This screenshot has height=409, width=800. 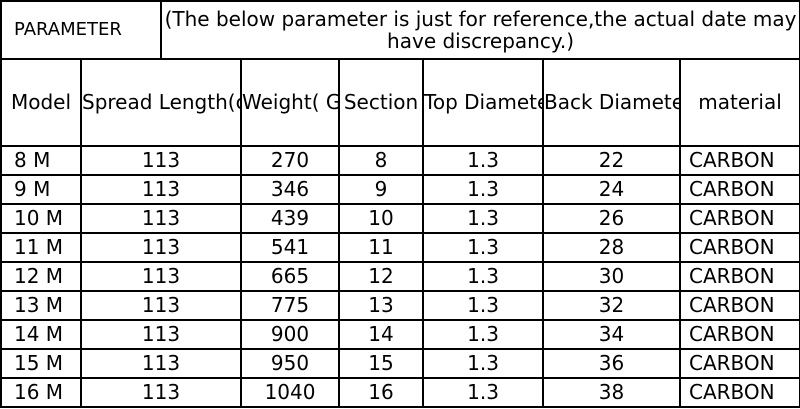 I want to click on back-diameter-cell: 36, so click(x=612, y=363).